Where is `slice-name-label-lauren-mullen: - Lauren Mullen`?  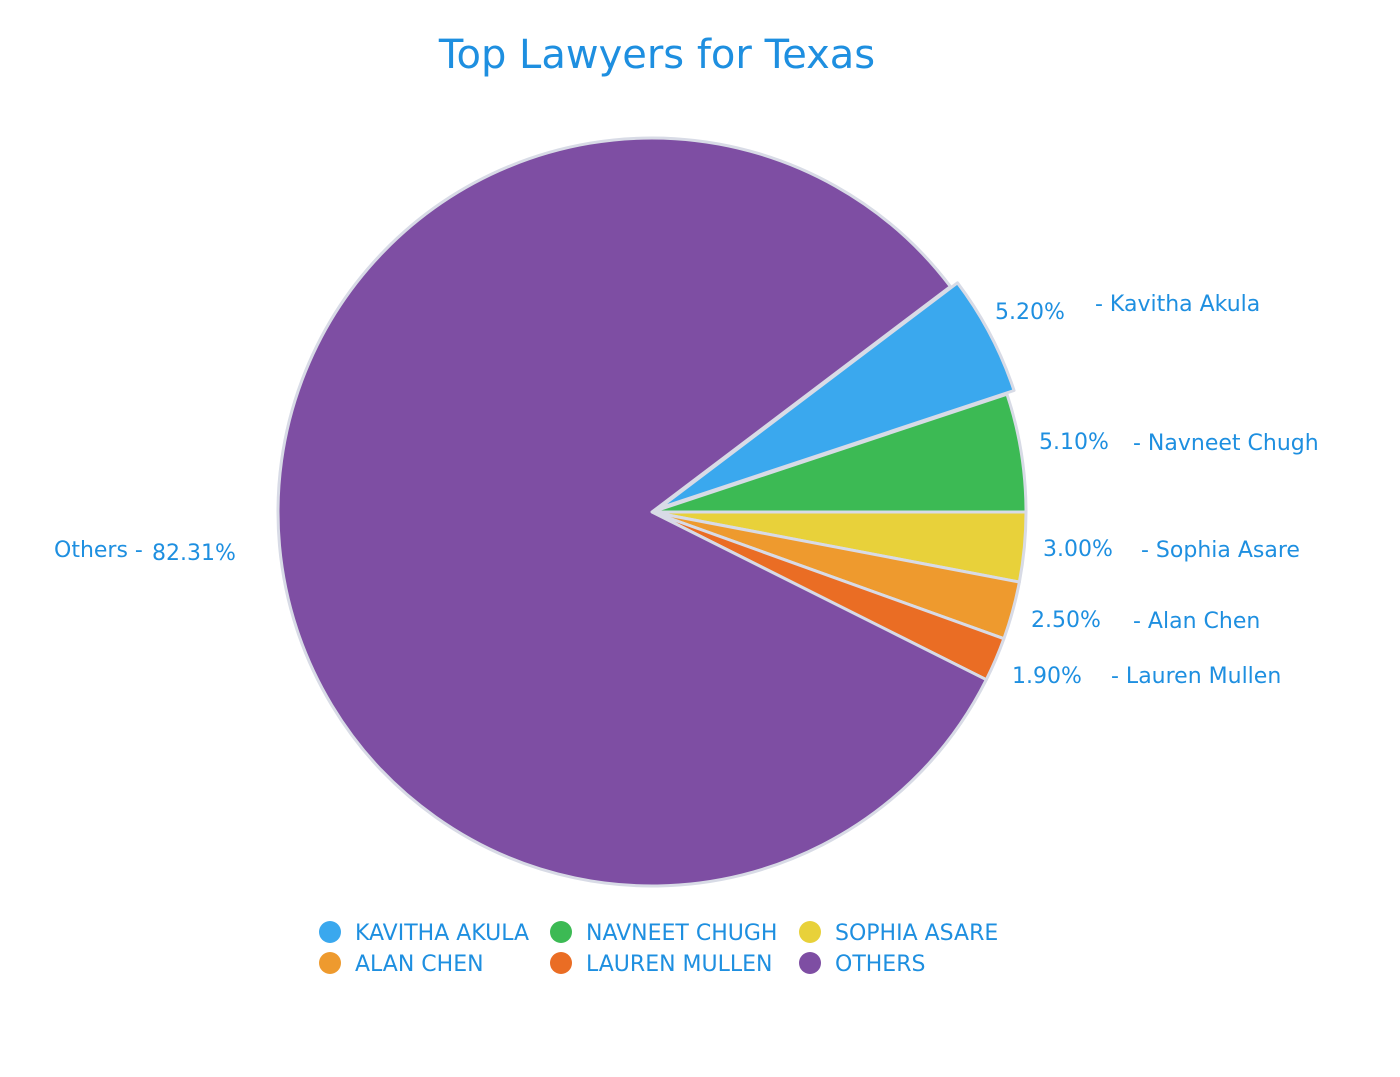
slice-name-label-lauren-mullen: - Lauren Mullen is located at coordinates (1196, 676).